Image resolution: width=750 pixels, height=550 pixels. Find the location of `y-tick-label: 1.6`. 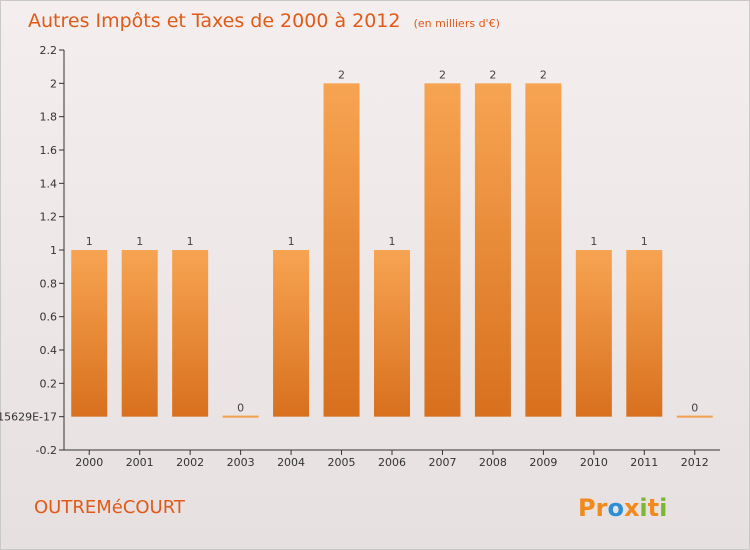

y-tick-label: 1.6 is located at coordinates (49, 150).